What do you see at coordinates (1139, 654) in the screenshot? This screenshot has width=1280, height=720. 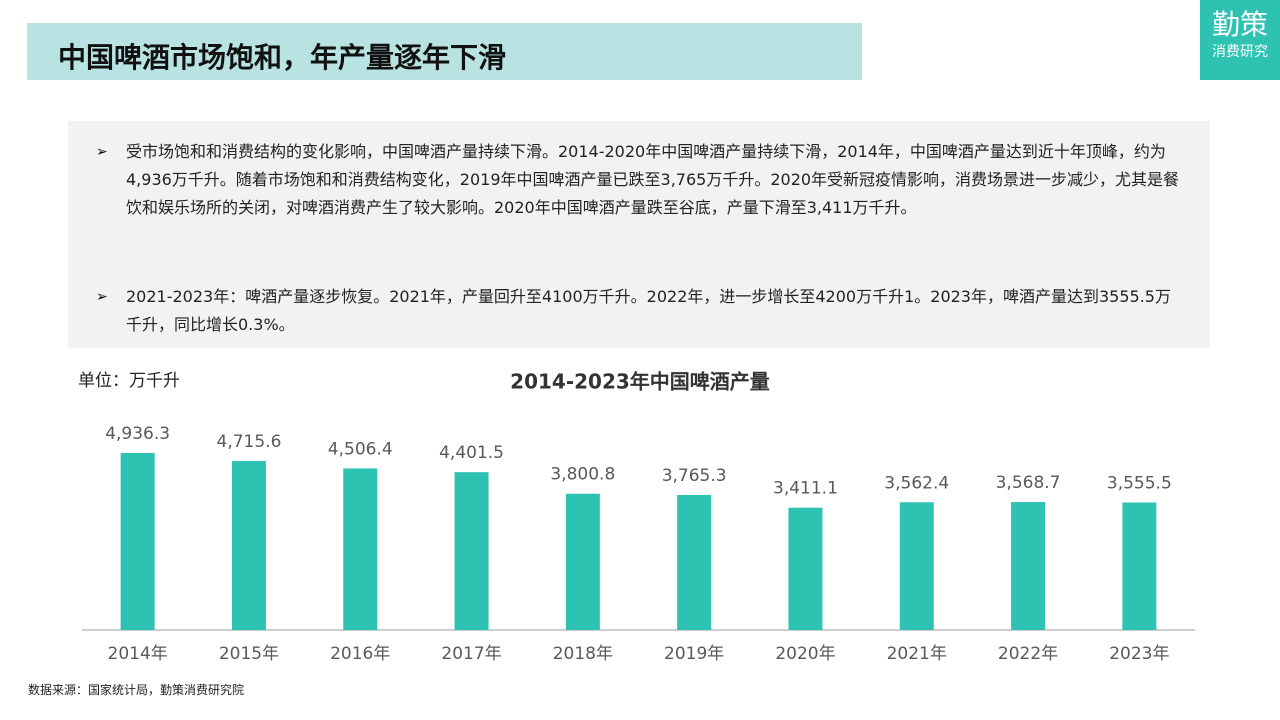 I see `x-tick-label: 2023年` at bounding box center [1139, 654].